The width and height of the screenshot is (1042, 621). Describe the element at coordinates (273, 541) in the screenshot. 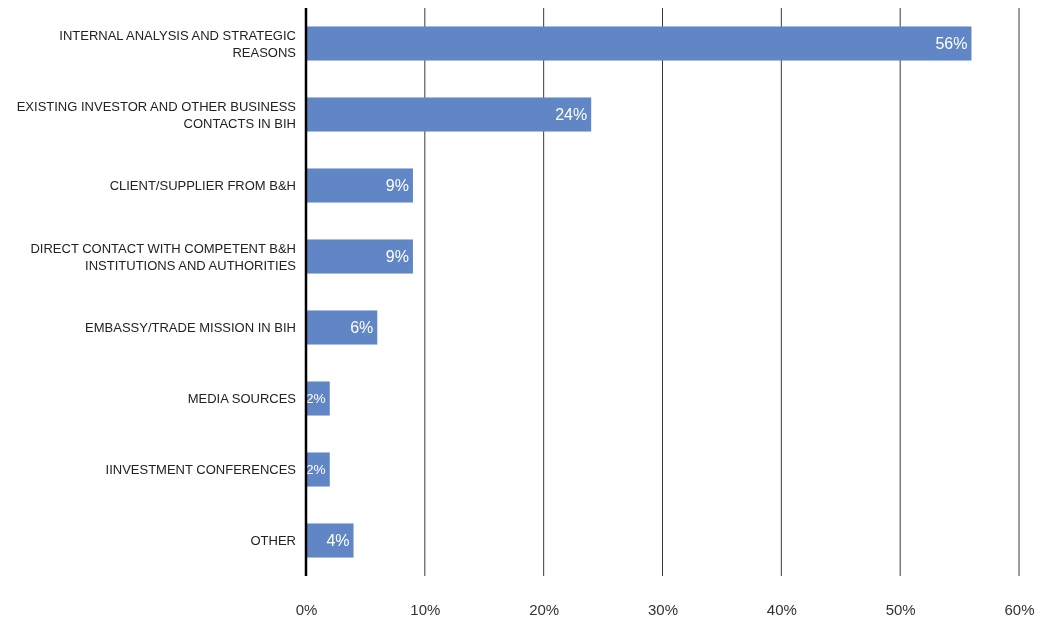

I see `y-tick-label: OTHER` at that location.